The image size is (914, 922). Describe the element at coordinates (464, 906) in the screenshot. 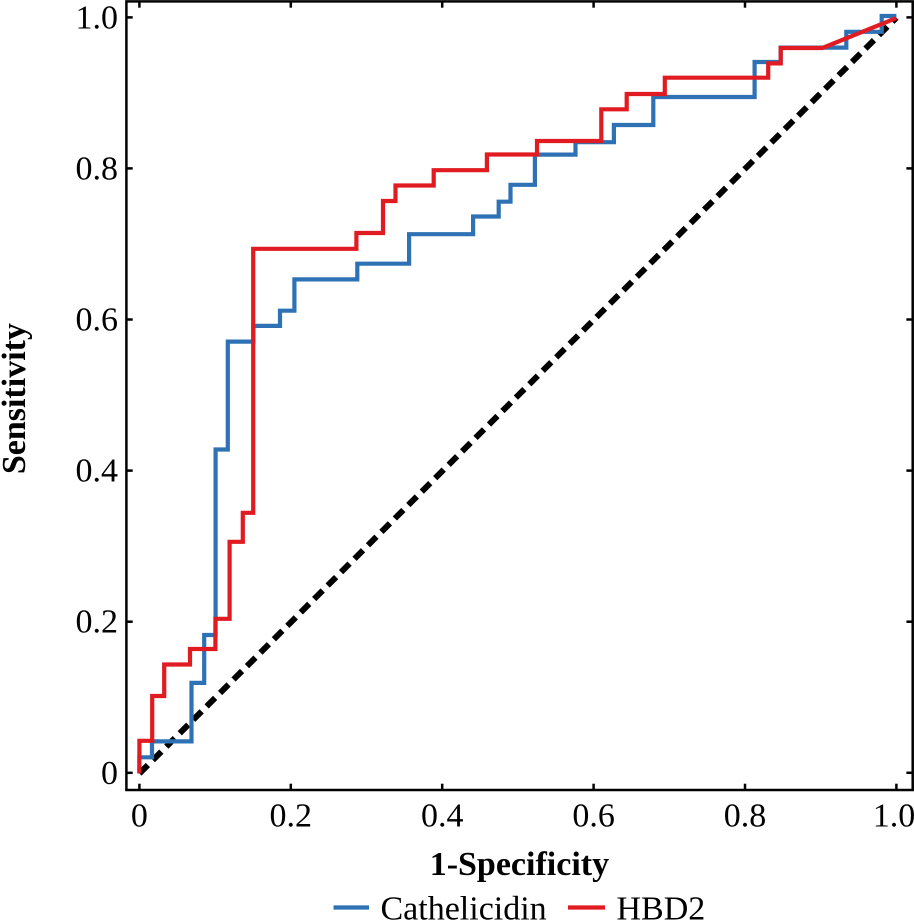

I see `svg-text: Cathelicidin` at that location.